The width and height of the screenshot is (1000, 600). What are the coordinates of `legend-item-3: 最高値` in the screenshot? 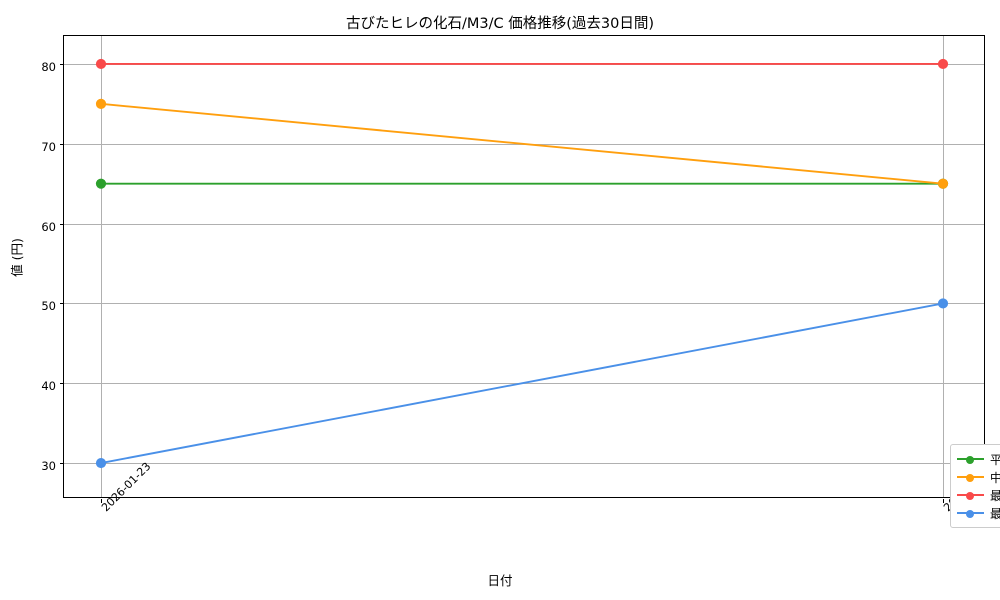 It's located at (978, 495).